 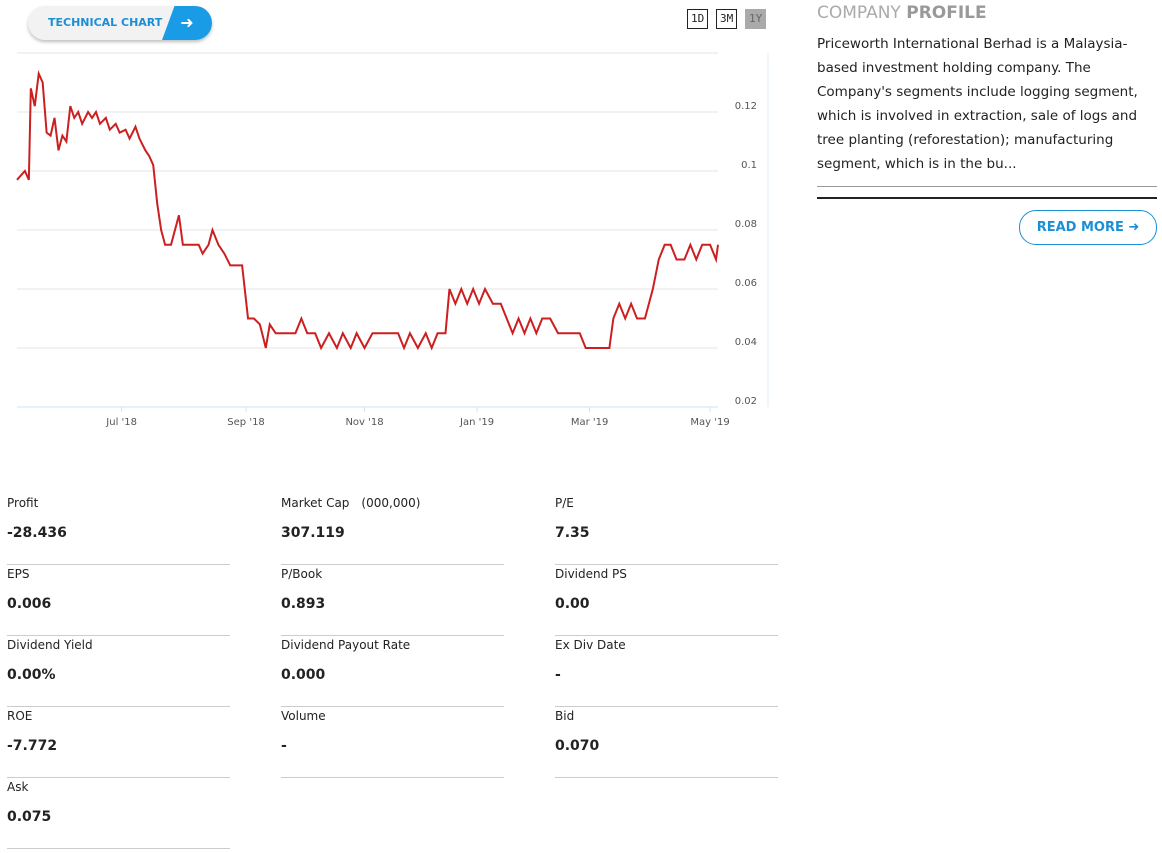 I want to click on stat-item: Ask 0.075, so click(x=118, y=813).